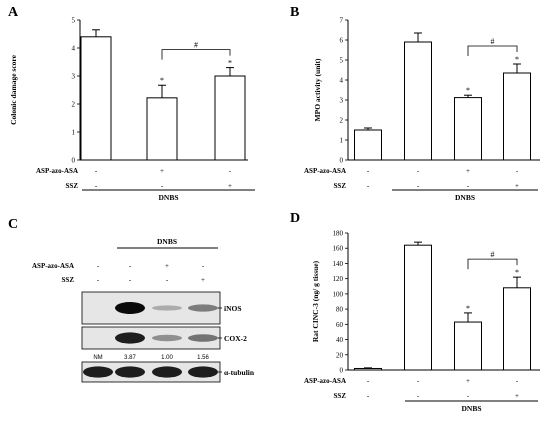  I want to click on y-tick-label: 7, so click(342, 21).